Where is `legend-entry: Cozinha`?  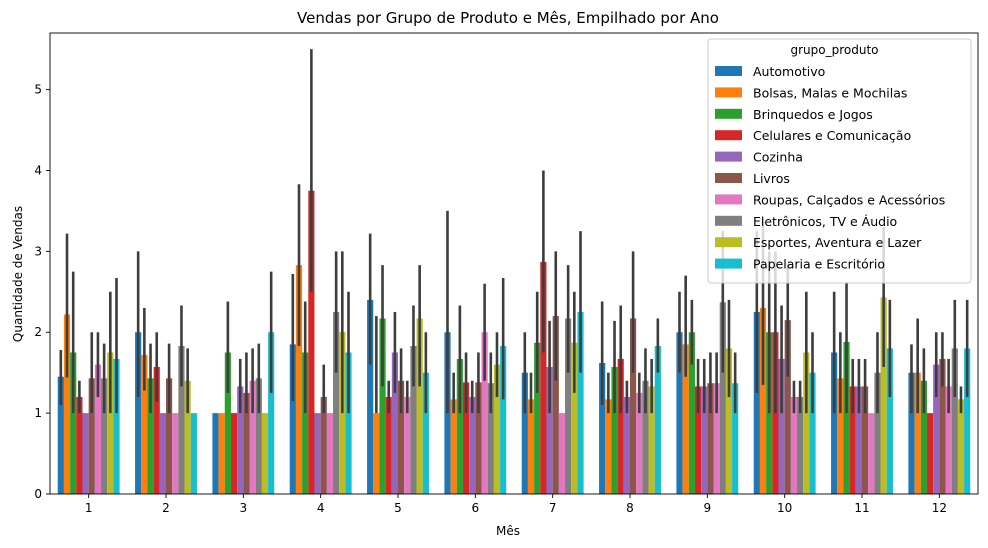
legend-entry: Cozinha is located at coordinates (778, 157).